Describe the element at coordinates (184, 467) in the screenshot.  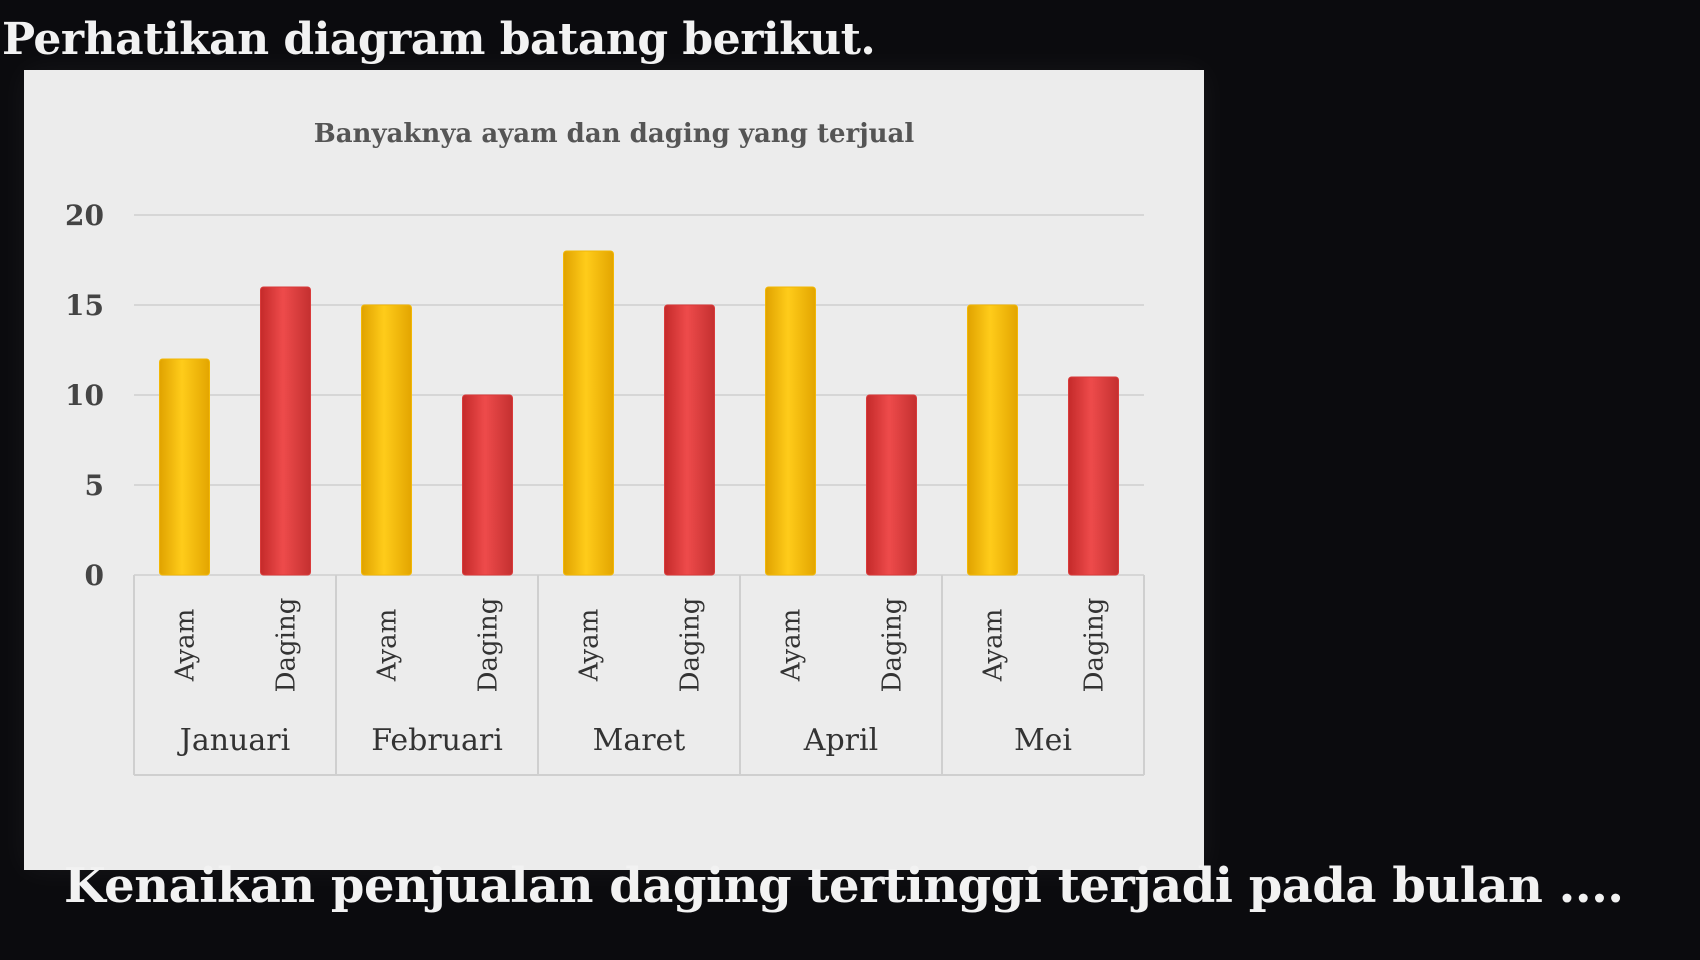
I see `bar-januari-ayam` at that location.